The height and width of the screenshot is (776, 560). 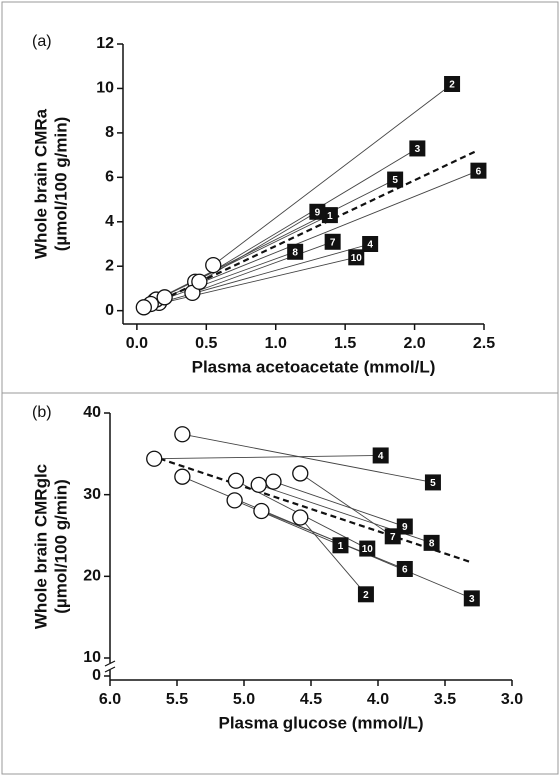 What do you see at coordinates (42, 412) in the screenshot?
I see `panel-label: (b)` at bounding box center [42, 412].